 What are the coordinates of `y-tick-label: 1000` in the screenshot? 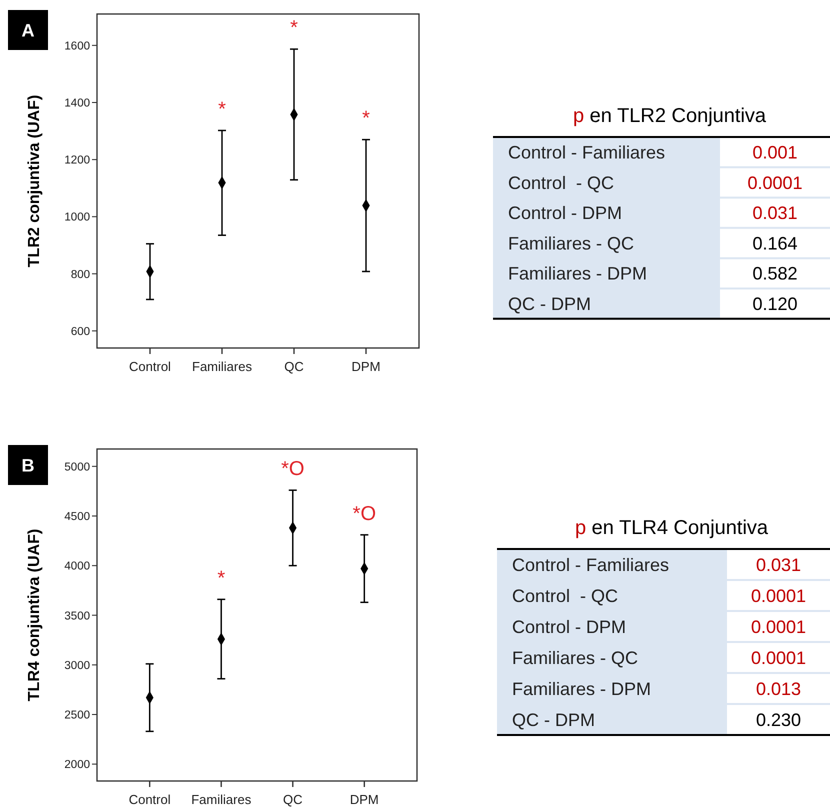 It's located at (77, 218).